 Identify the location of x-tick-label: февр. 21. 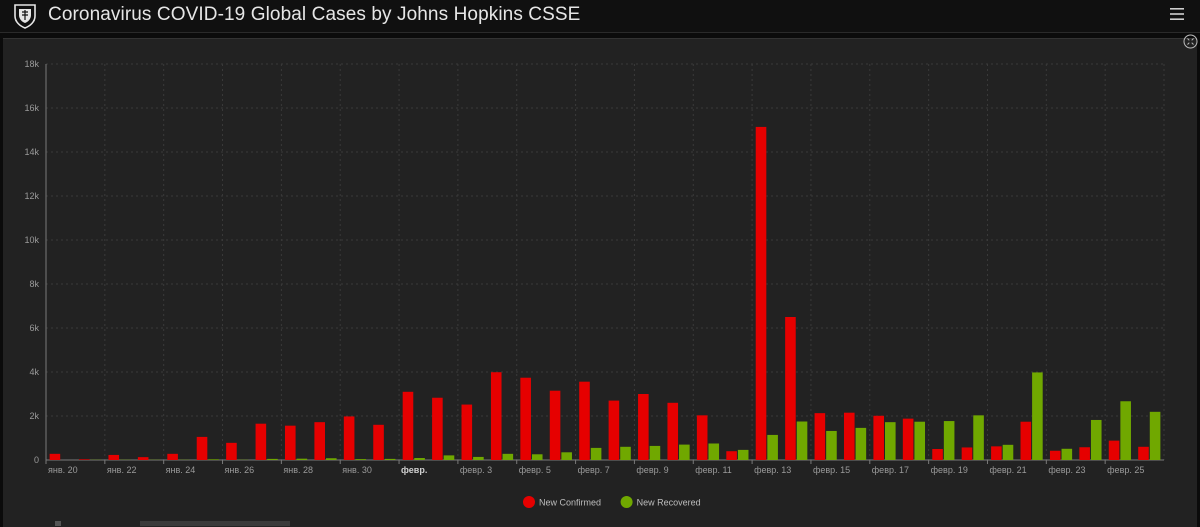
(1007, 470).